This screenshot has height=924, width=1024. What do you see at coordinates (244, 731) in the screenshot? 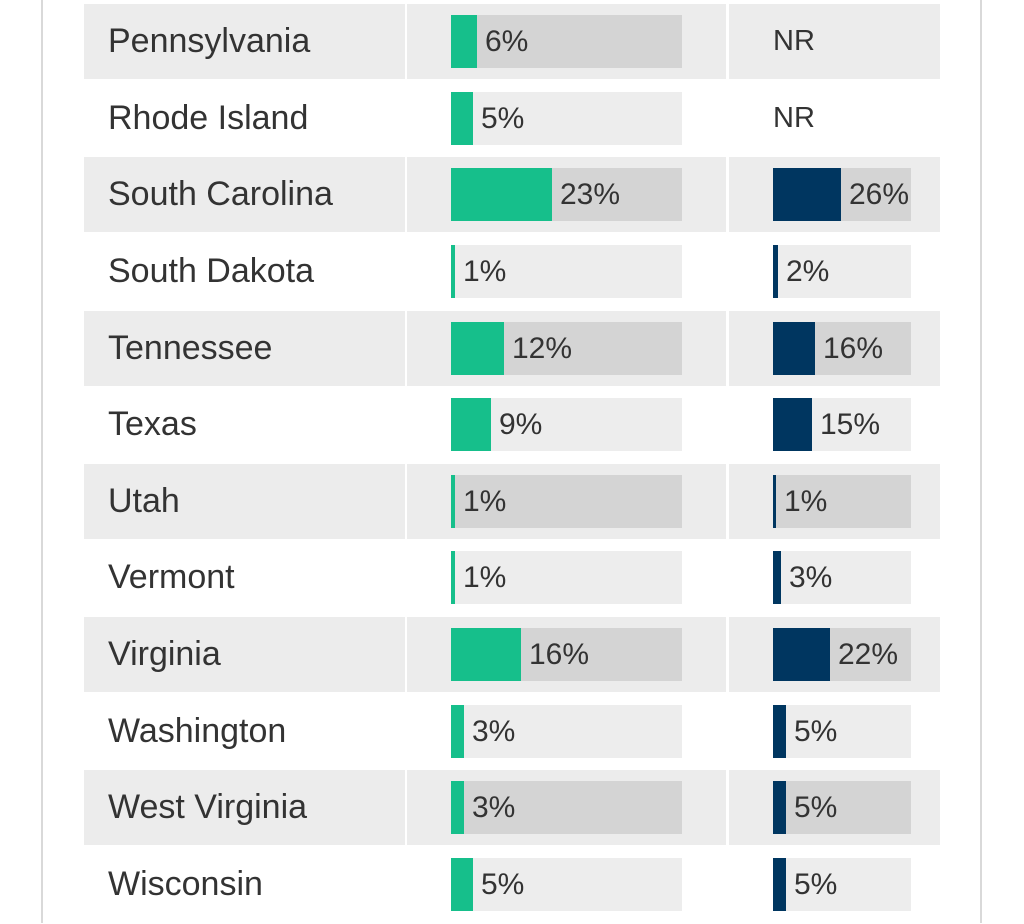
I see `state-cell: Washington` at bounding box center [244, 731].